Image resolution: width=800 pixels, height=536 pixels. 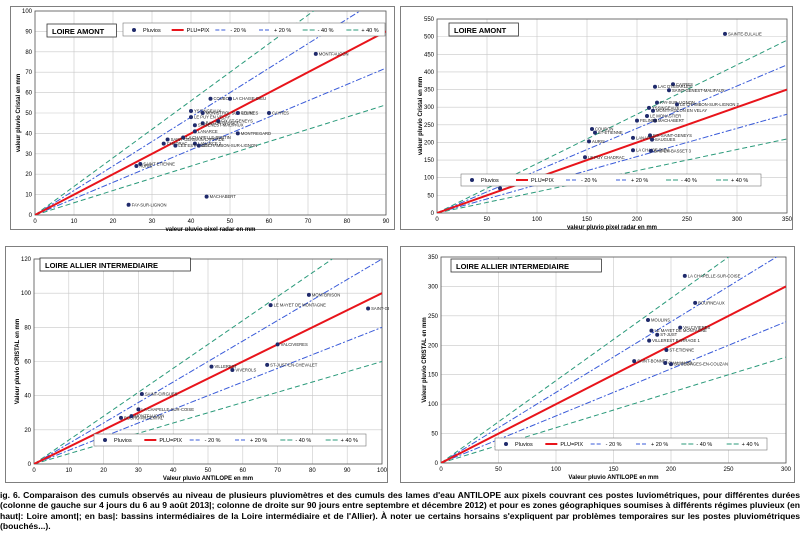 I want to click on point-label: ST-GEORGES-EN-COUZAN, so click(x=701, y=364).